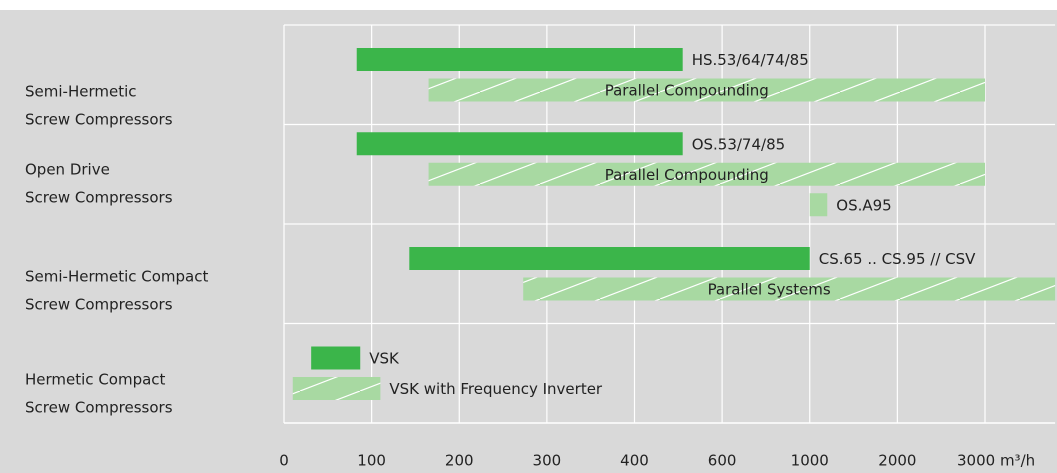  What do you see at coordinates (810, 461) in the screenshot?
I see `x-tick-label: 1000` at bounding box center [810, 461].